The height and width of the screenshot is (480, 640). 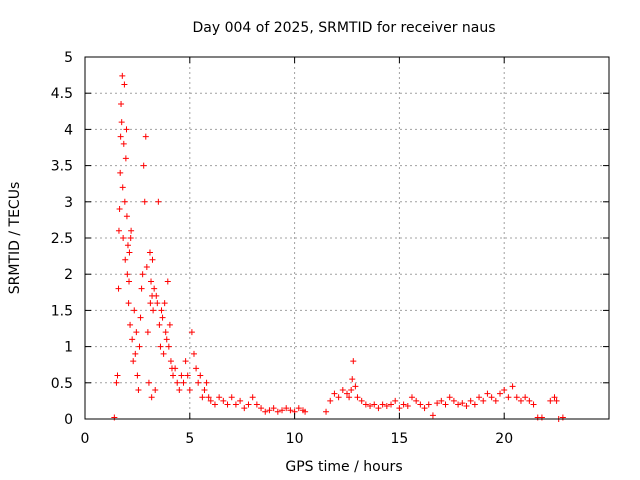 I want to click on y-tick-label: 3, so click(x=68, y=203).